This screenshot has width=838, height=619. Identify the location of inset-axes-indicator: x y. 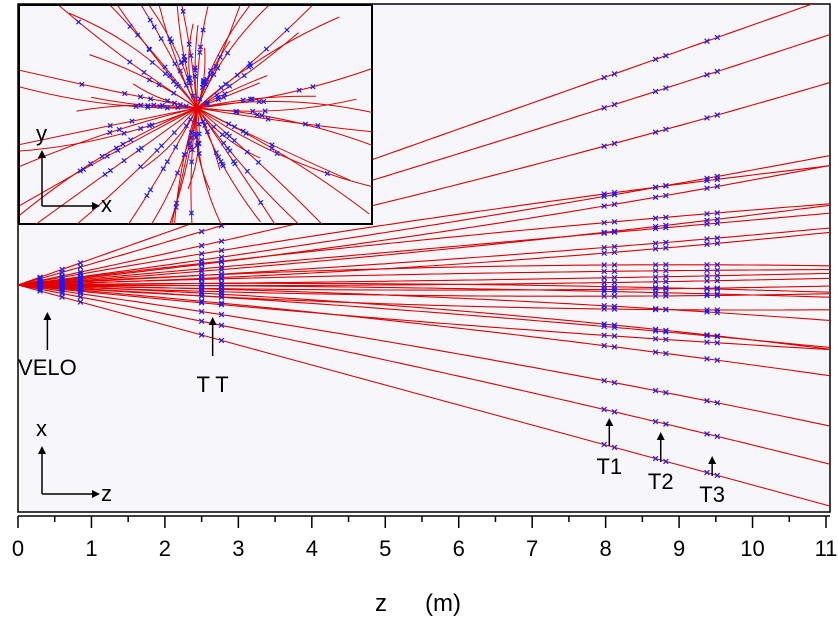
(74, 169).